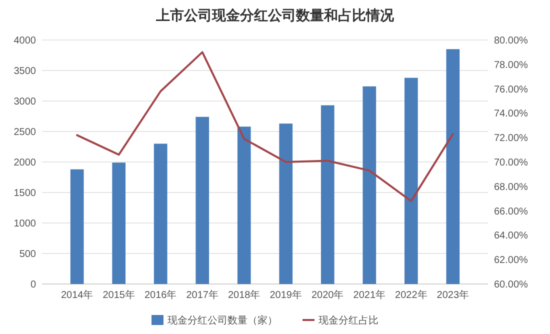 This screenshot has width=550, height=334. What do you see at coordinates (25, 71) in the screenshot?
I see `y-tick-label: 3500` at bounding box center [25, 71].